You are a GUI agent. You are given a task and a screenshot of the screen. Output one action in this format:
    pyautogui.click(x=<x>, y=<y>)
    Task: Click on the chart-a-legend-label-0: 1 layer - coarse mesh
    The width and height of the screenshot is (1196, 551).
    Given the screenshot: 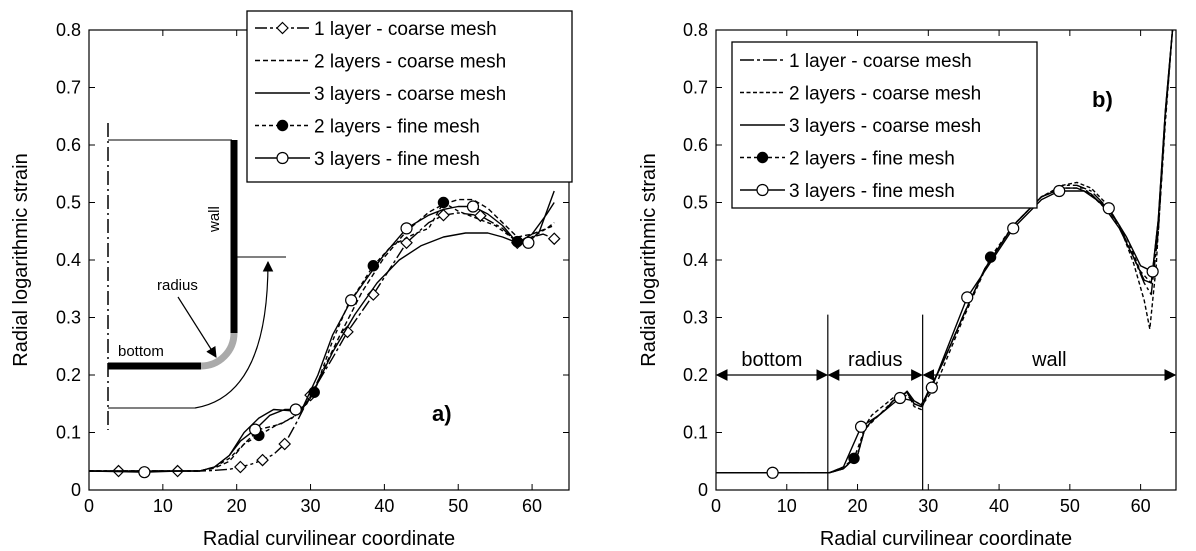 What is the action you would take?
    pyautogui.click(x=405, y=29)
    